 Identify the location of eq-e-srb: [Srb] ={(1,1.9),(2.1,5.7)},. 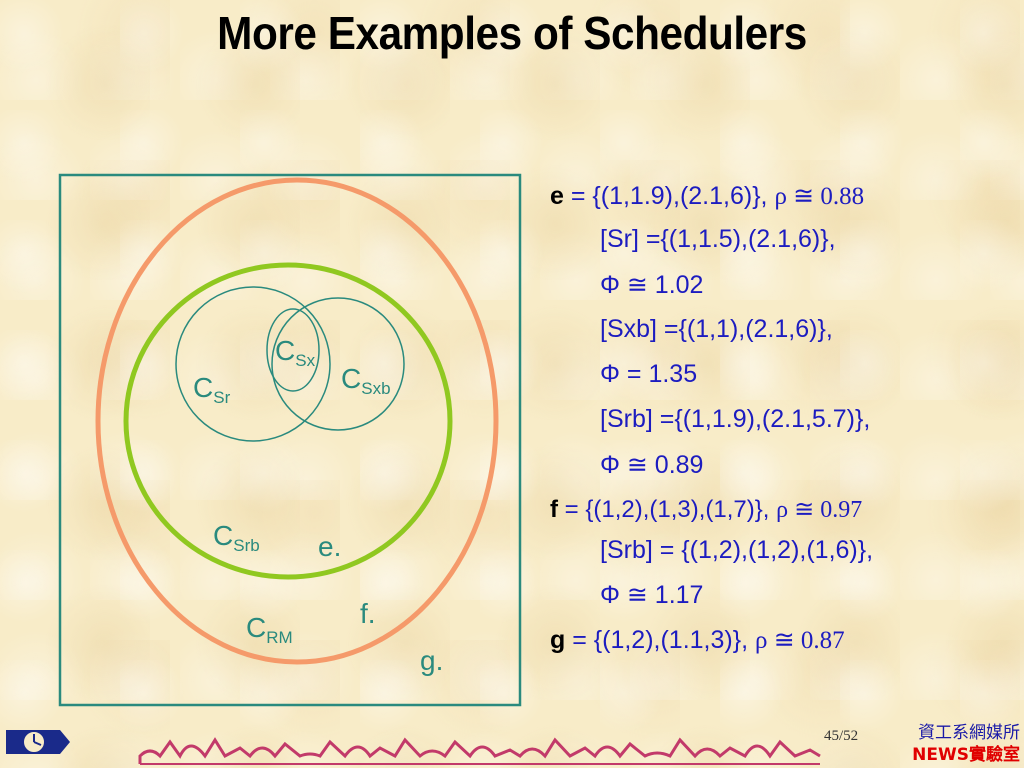
(735, 419).